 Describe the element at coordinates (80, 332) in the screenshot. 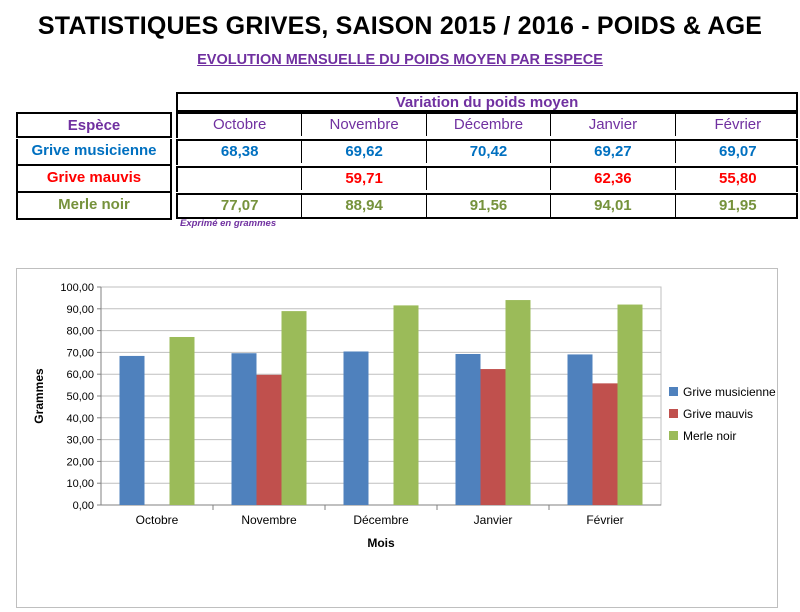

I see `y-tick-label: 80,00` at that location.